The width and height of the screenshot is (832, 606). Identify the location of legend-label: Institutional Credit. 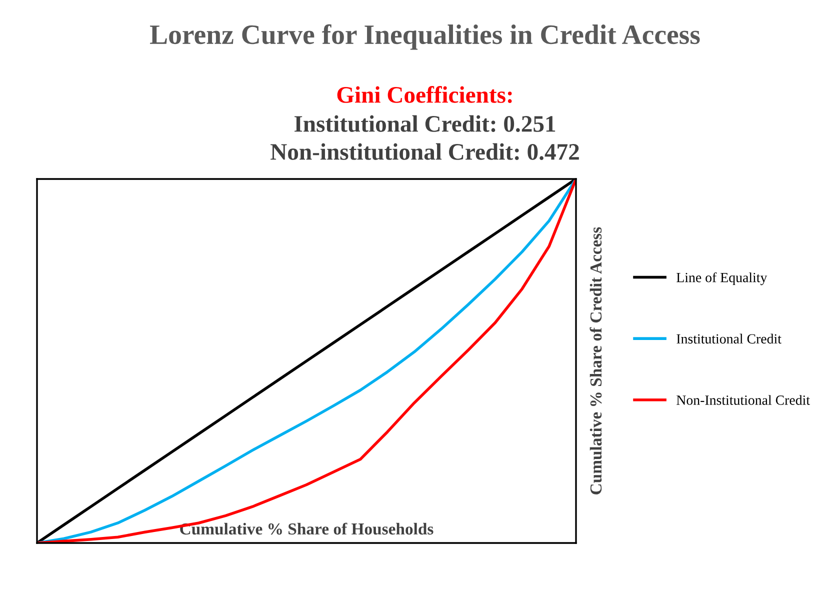
(729, 339).